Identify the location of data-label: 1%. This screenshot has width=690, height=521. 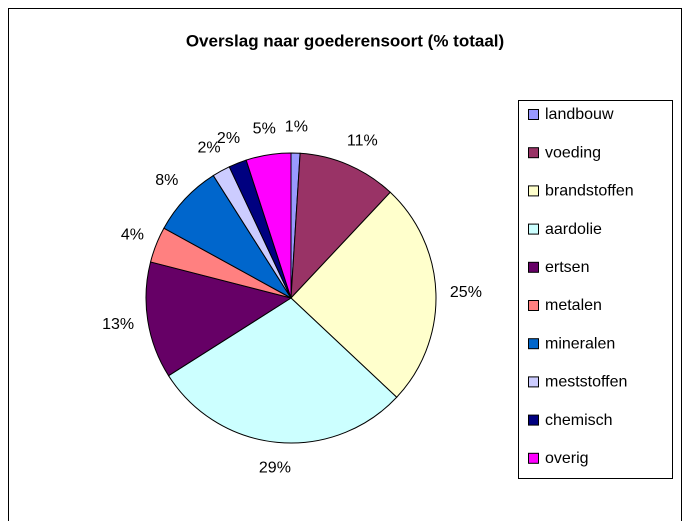
(296, 126).